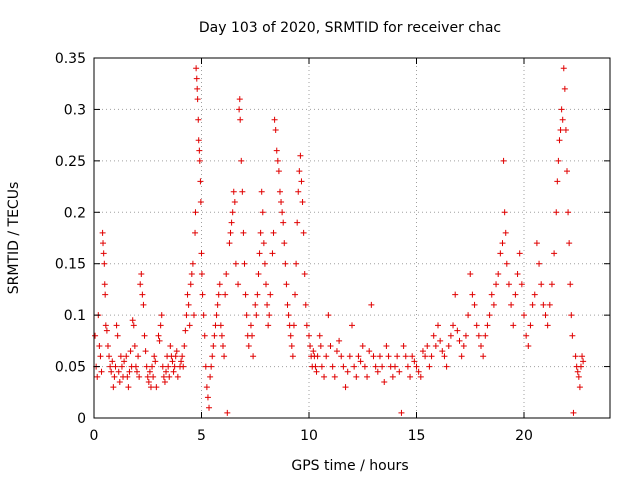 This screenshot has height=480, width=640. Describe the element at coordinates (349, 466) in the screenshot. I see `x-axis-label: GPS time / hours` at that location.